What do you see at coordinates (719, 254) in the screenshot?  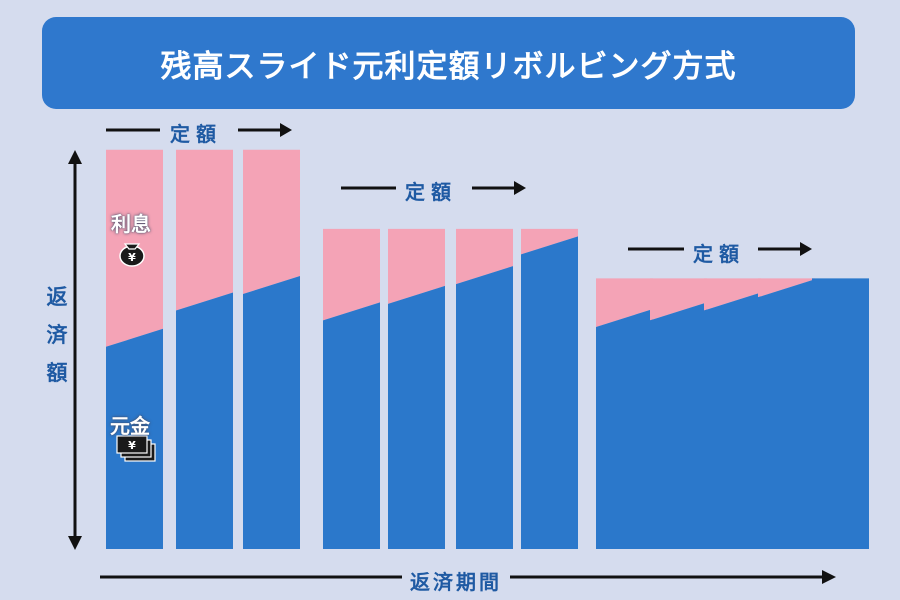 I see `group-label-3: 定額` at bounding box center [719, 254].